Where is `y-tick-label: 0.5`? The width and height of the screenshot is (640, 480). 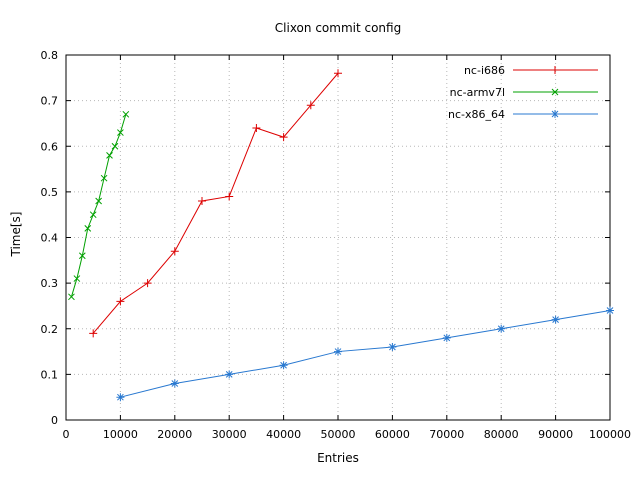 y-tick-label: 0.5 is located at coordinates (50, 192).